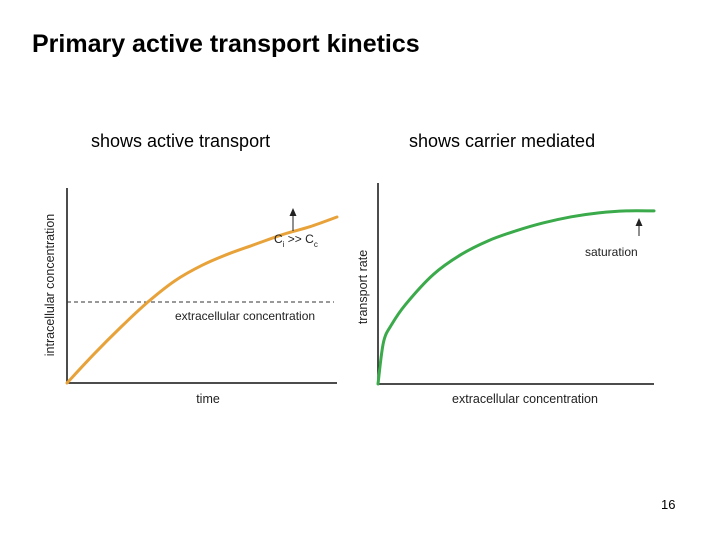 Image resolution: width=720 pixels, height=540 pixels. What do you see at coordinates (502, 141) in the screenshot?
I see `caption-carrier-mediated: shows carrier mediated` at bounding box center [502, 141].